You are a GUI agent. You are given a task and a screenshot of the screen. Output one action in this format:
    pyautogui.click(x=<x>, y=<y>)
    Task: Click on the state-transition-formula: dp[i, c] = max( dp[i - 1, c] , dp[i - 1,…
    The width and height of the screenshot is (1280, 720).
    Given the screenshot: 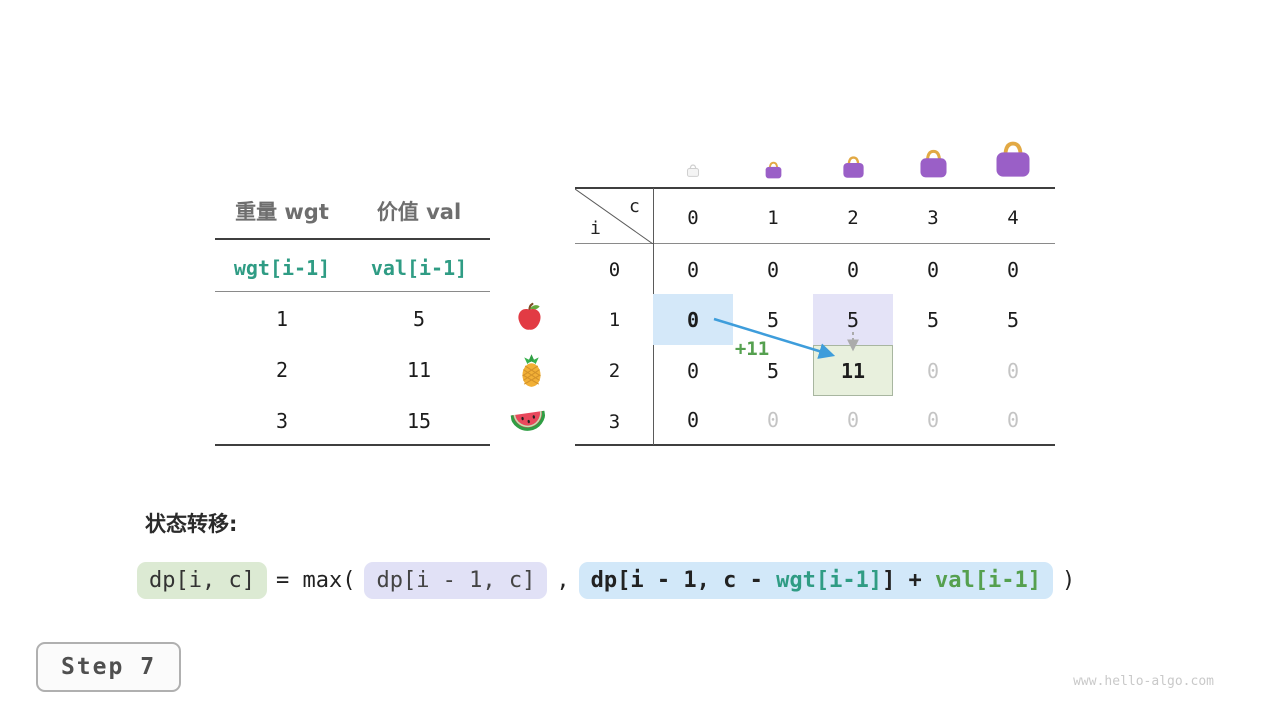 What is the action you would take?
    pyautogui.click(x=610, y=580)
    